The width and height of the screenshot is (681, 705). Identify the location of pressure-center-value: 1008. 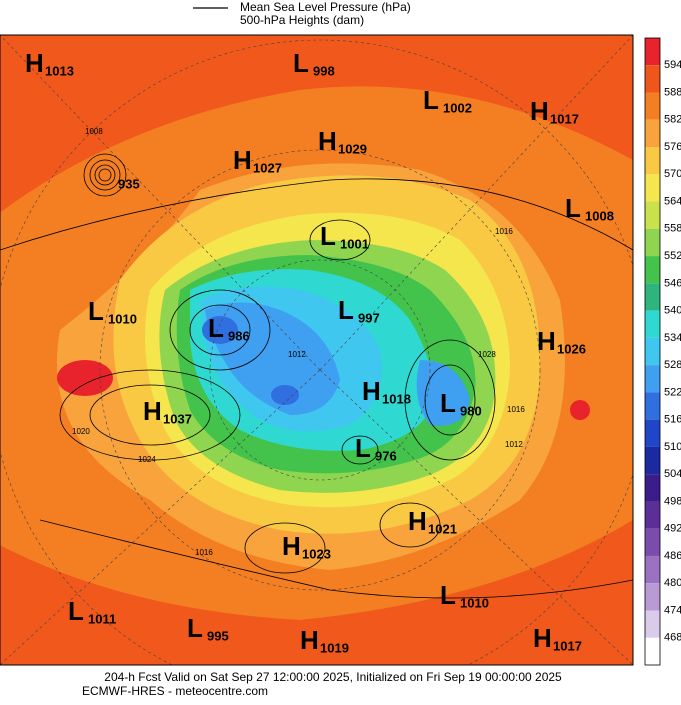
(599, 215).